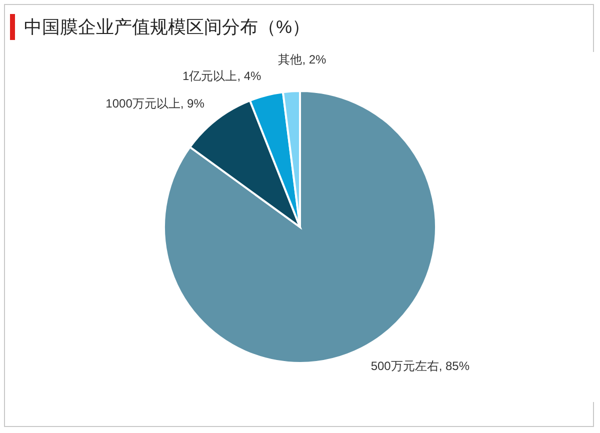  I want to click on slice-label: 1亿元以上, 4%, so click(222, 75).